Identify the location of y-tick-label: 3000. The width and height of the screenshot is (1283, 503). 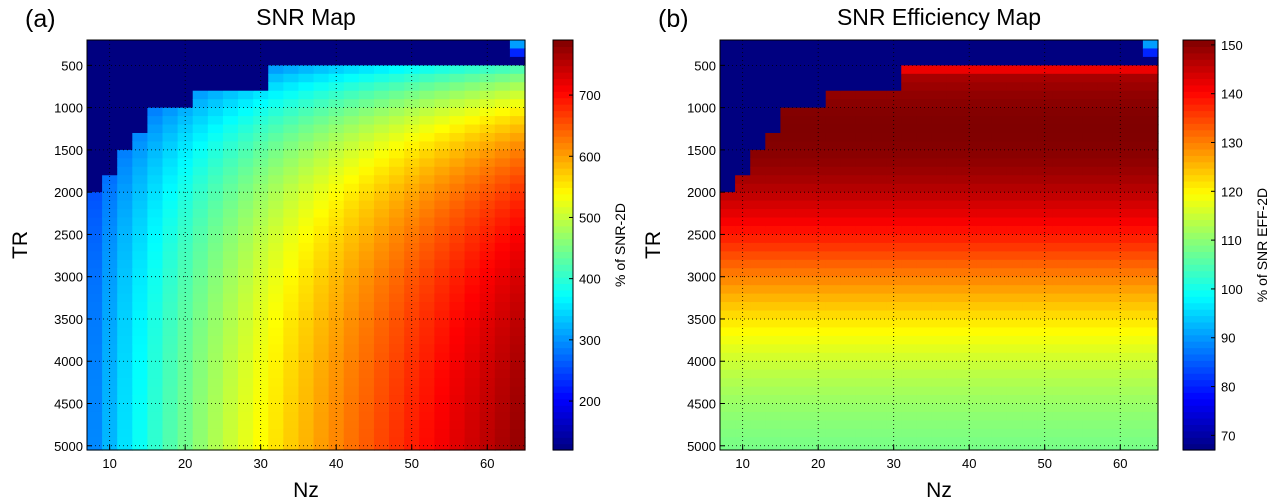
(701, 277).